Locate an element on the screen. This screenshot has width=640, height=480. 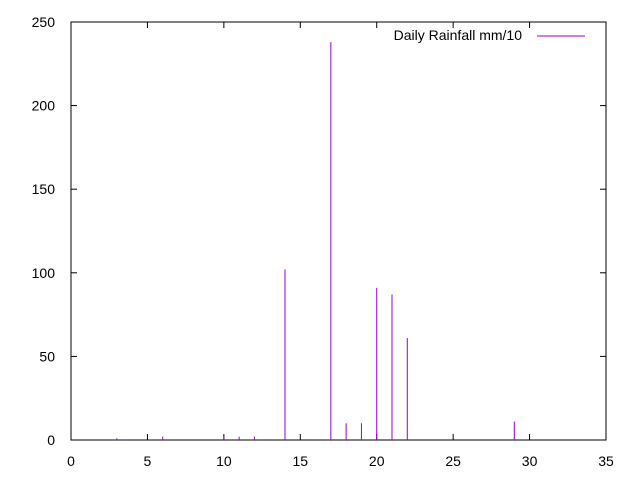
x-tick-label: 15 is located at coordinates (300, 461).